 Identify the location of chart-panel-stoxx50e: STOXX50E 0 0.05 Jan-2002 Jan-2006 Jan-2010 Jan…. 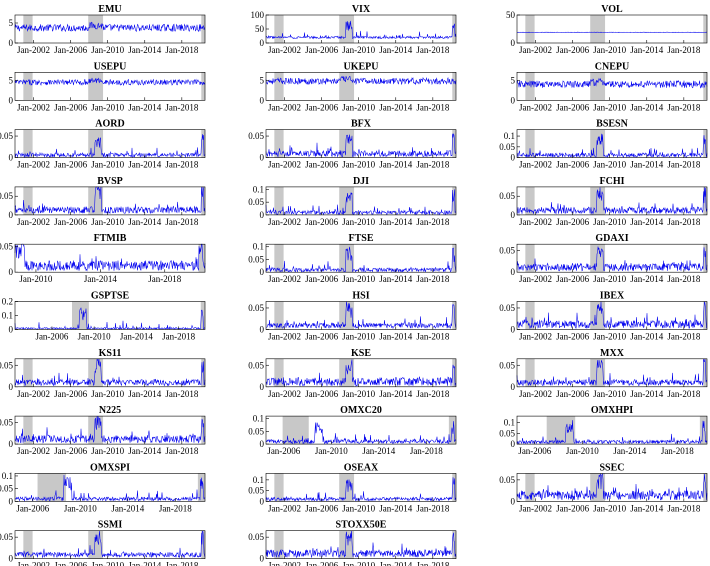
(352, 543).